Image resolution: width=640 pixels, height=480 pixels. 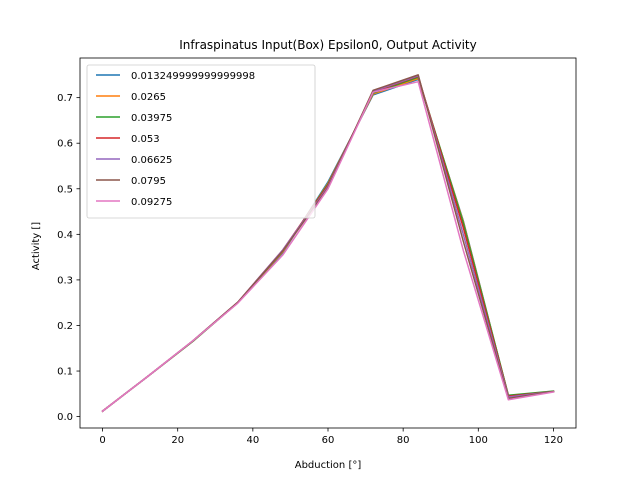 I want to click on legend-label-7: 0.09275, so click(x=151, y=202).